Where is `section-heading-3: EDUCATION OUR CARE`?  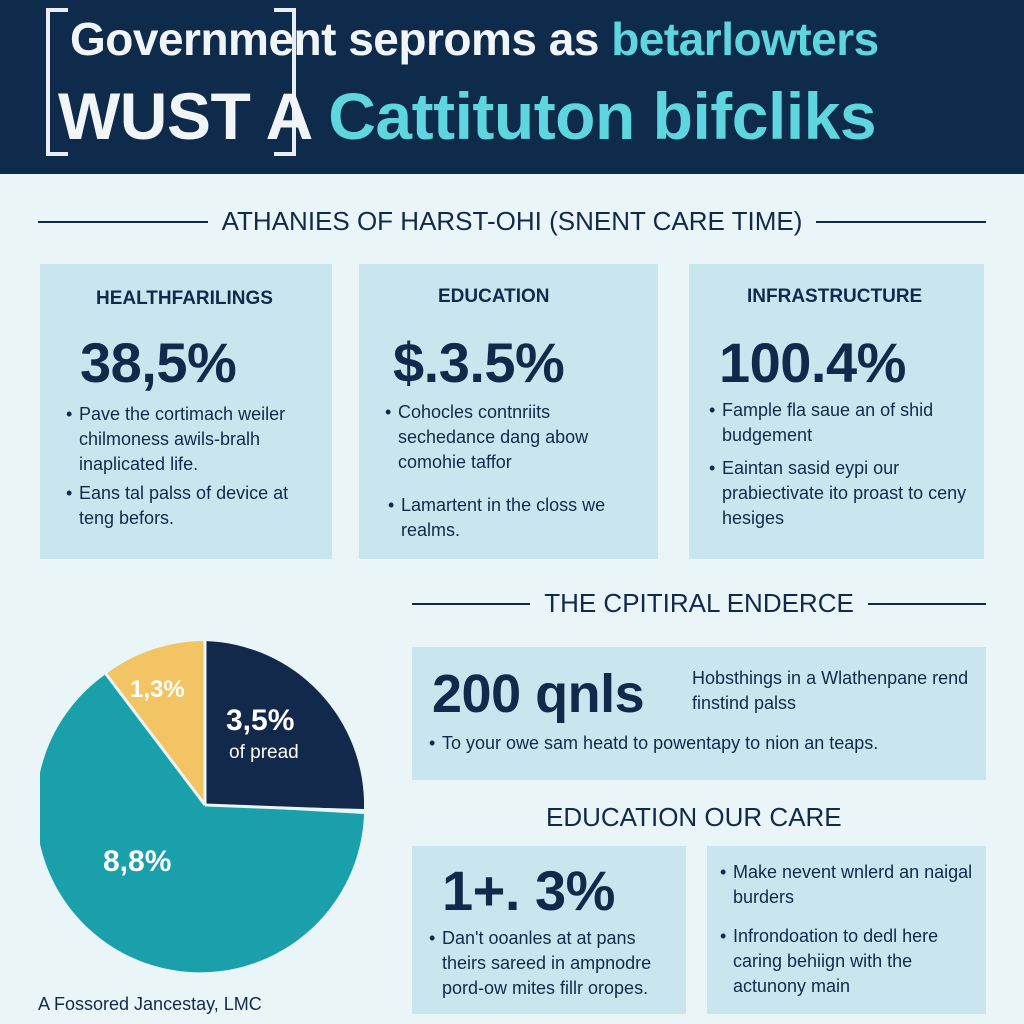 section-heading-3: EDUCATION OUR CARE is located at coordinates (694, 817).